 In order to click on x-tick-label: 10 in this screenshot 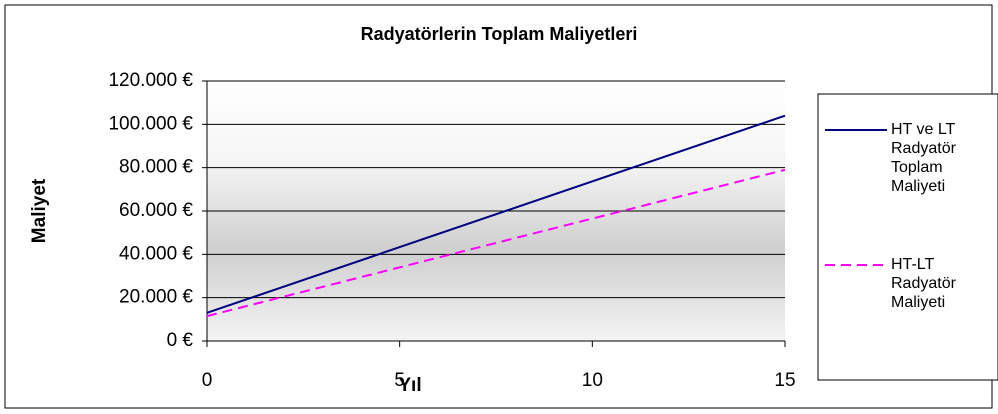, I will do `click(592, 380)`.